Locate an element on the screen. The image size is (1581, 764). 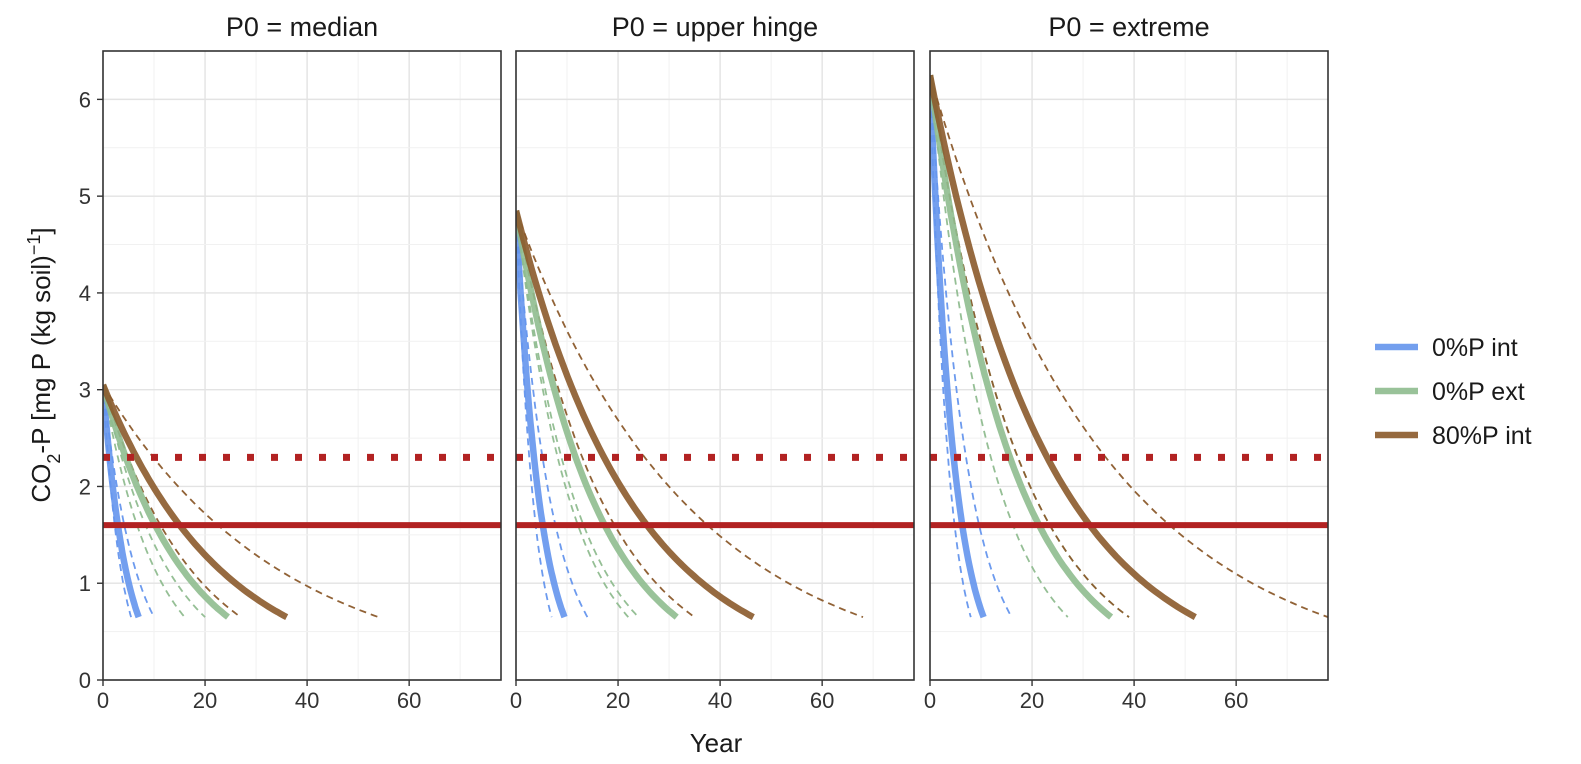
y-tick-label: 4 is located at coordinates (85, 293).